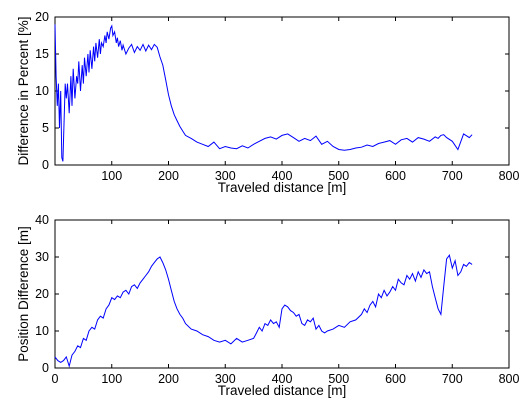 The image size is (529, 404). What do you see at coordinates (45, 165) in the screenshot?
I see `y-tick-label-top: 0` at bounding box center [45, 165].